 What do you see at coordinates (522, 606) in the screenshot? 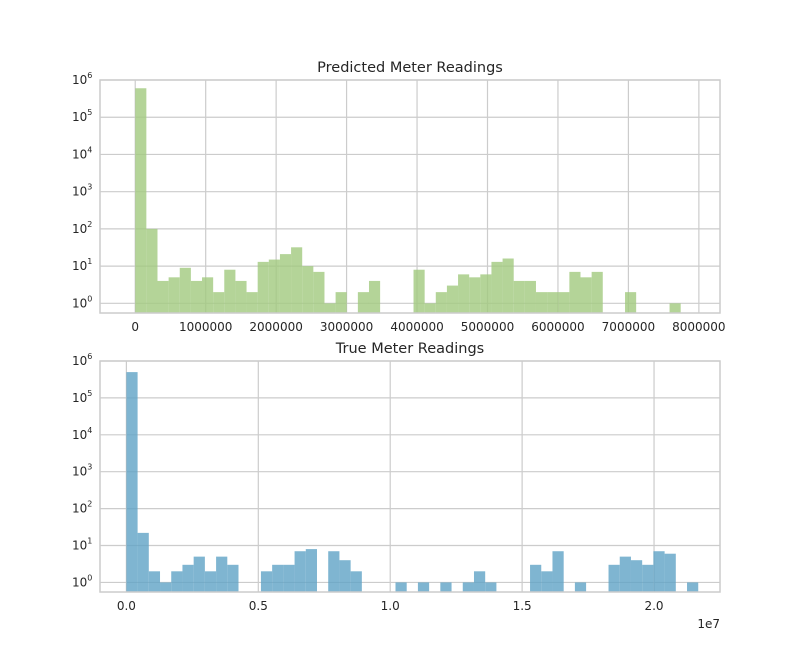
I see `true-xtick-label: 1.5` at bounding box center [522, 606].